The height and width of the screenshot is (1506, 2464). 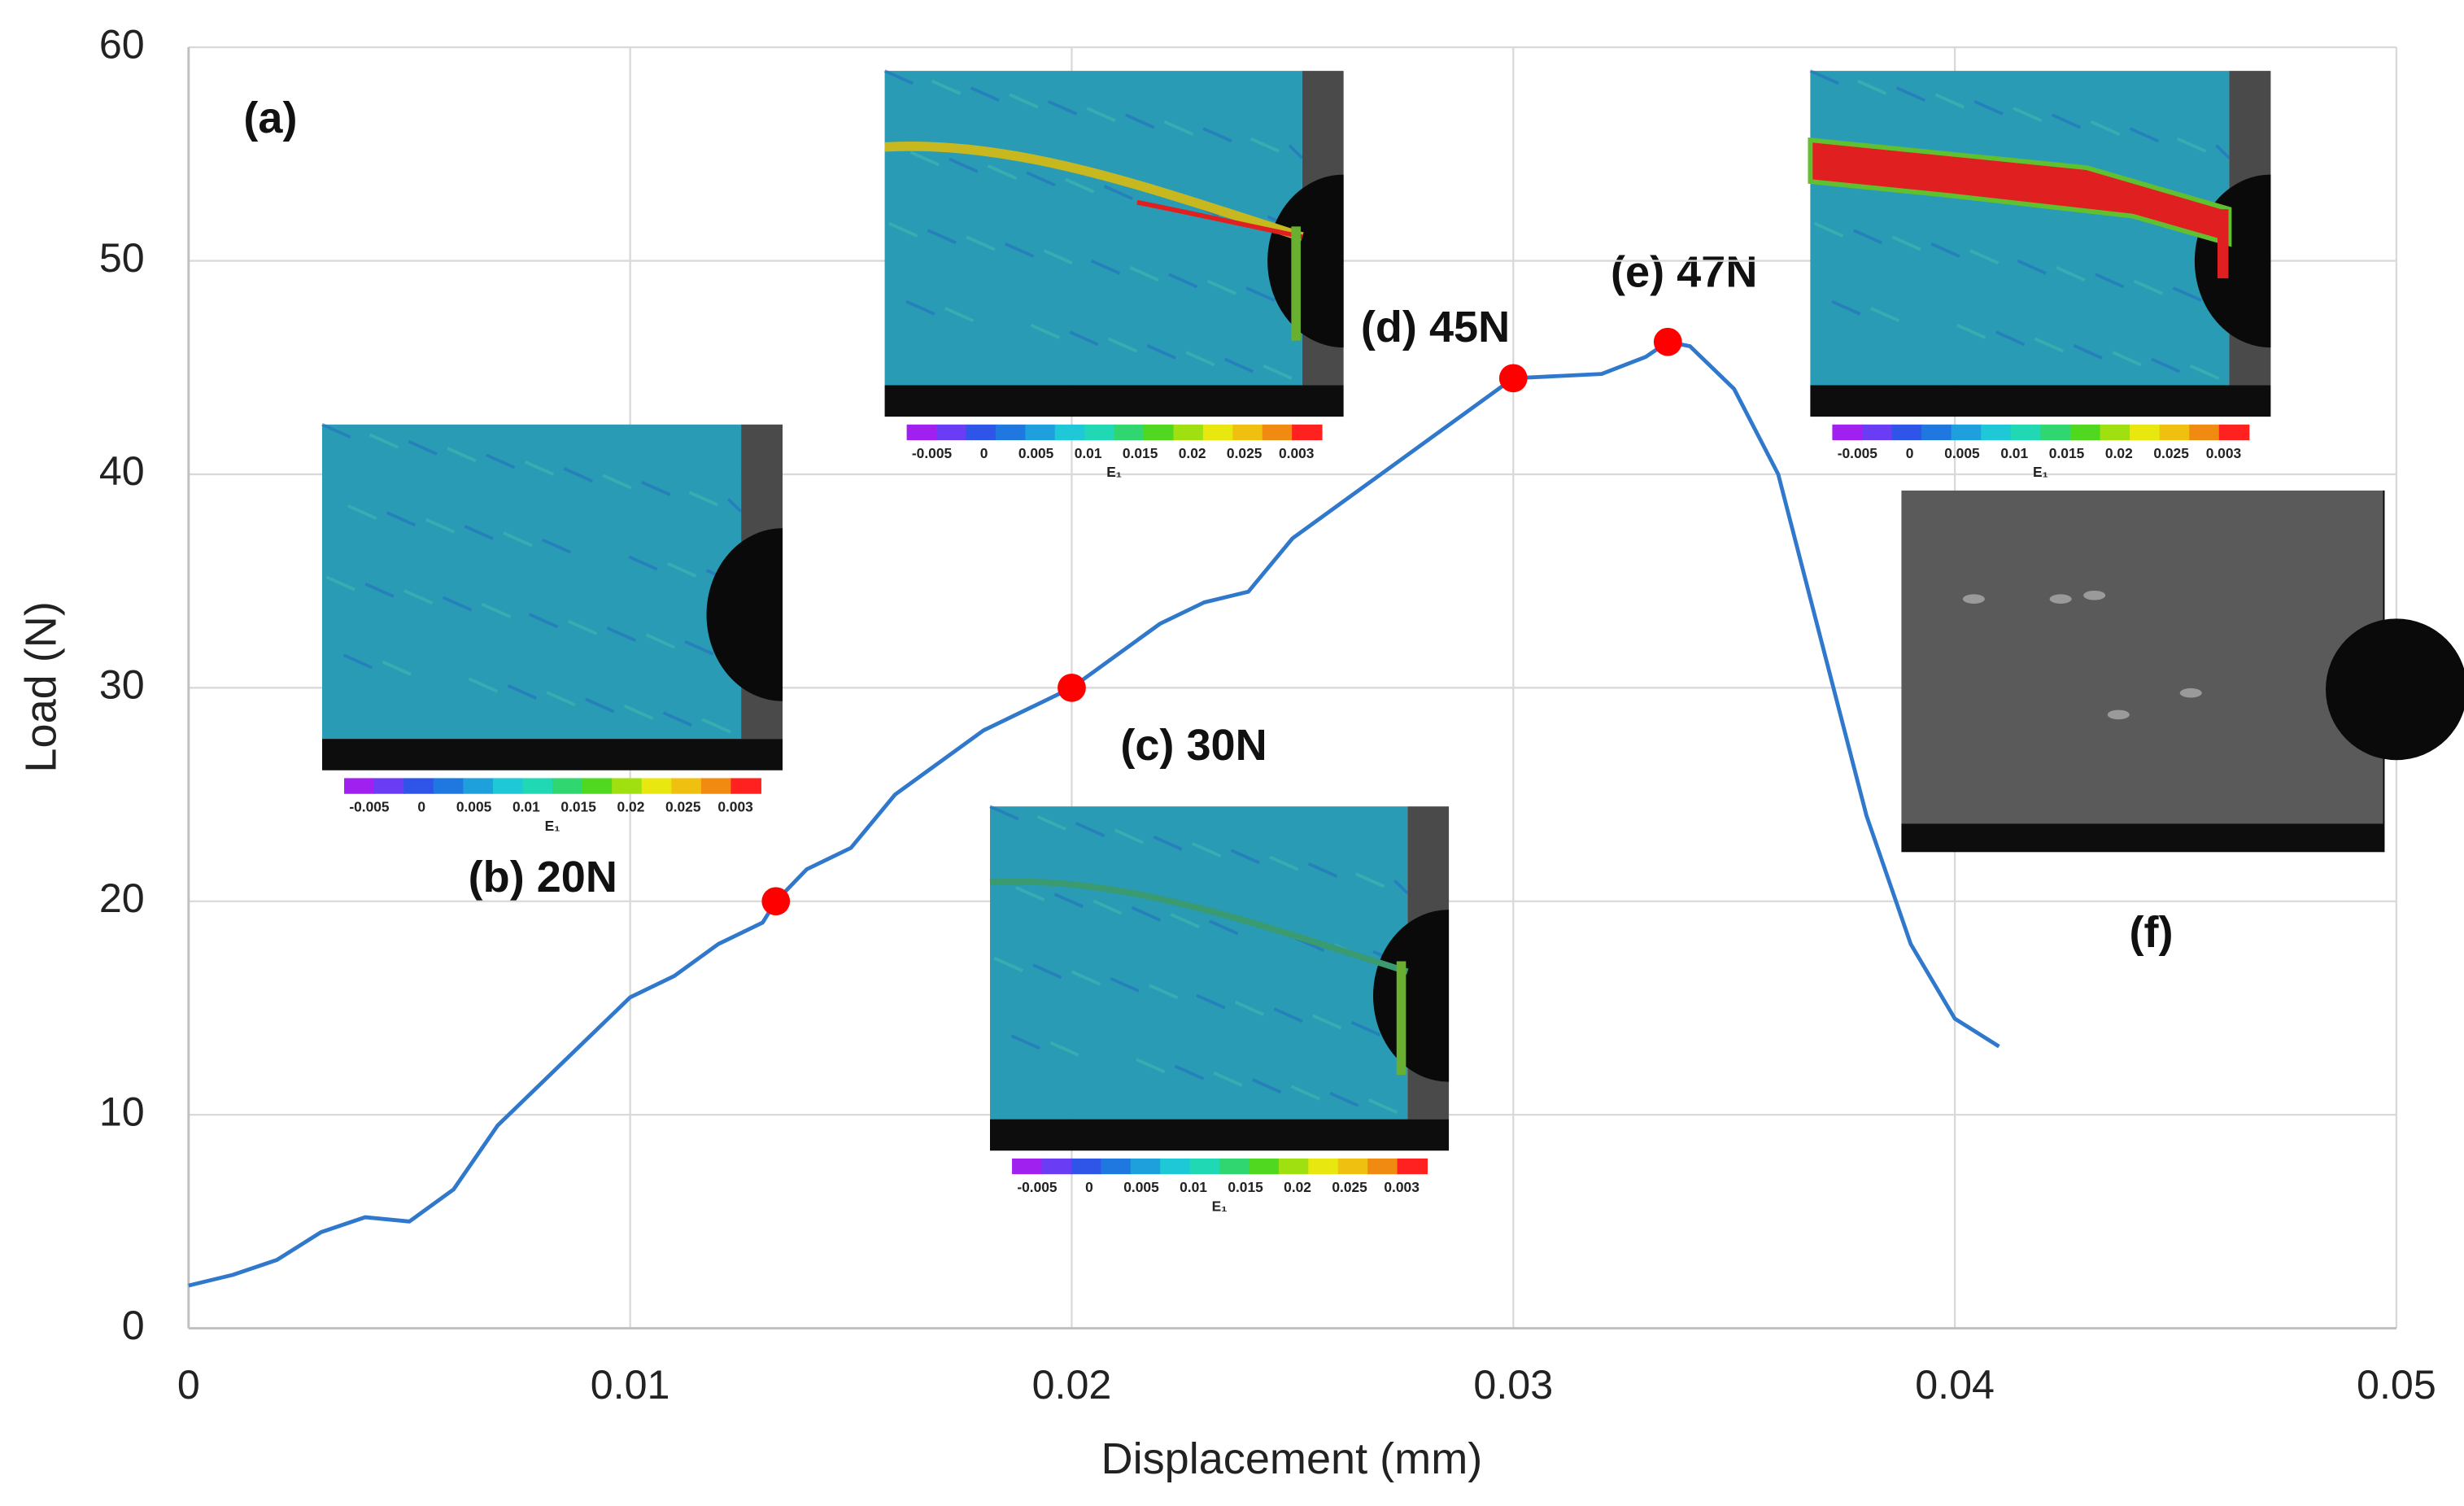 What do you see at coordinates (1513, 1385) in the screenshot?
I see `x-tick-label: 0.03` at bounding box center [1513, 1385].